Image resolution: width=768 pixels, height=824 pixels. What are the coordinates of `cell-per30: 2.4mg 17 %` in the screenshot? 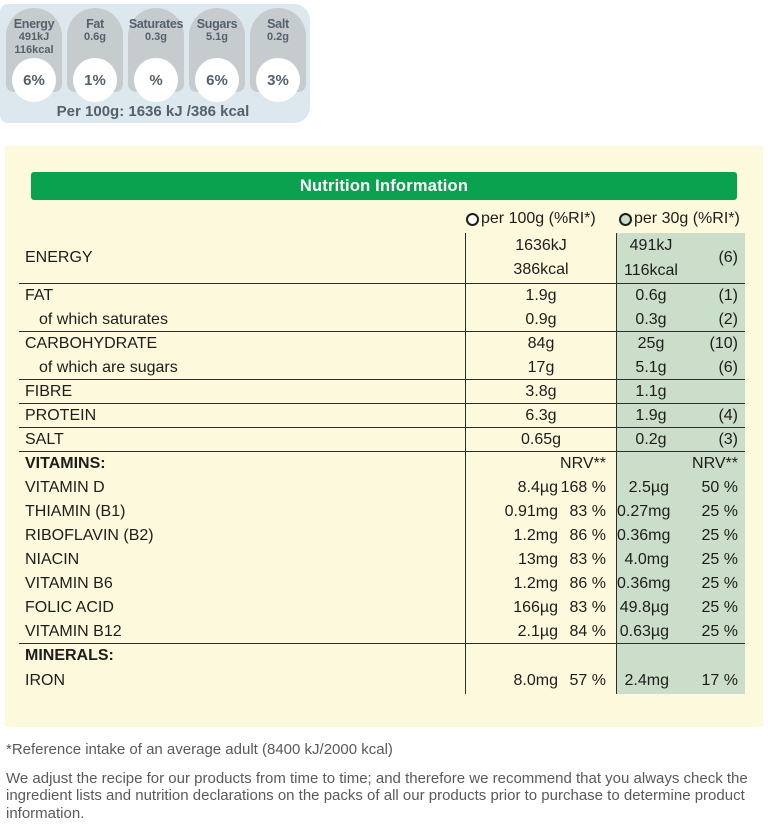 It's located at (680, 681).